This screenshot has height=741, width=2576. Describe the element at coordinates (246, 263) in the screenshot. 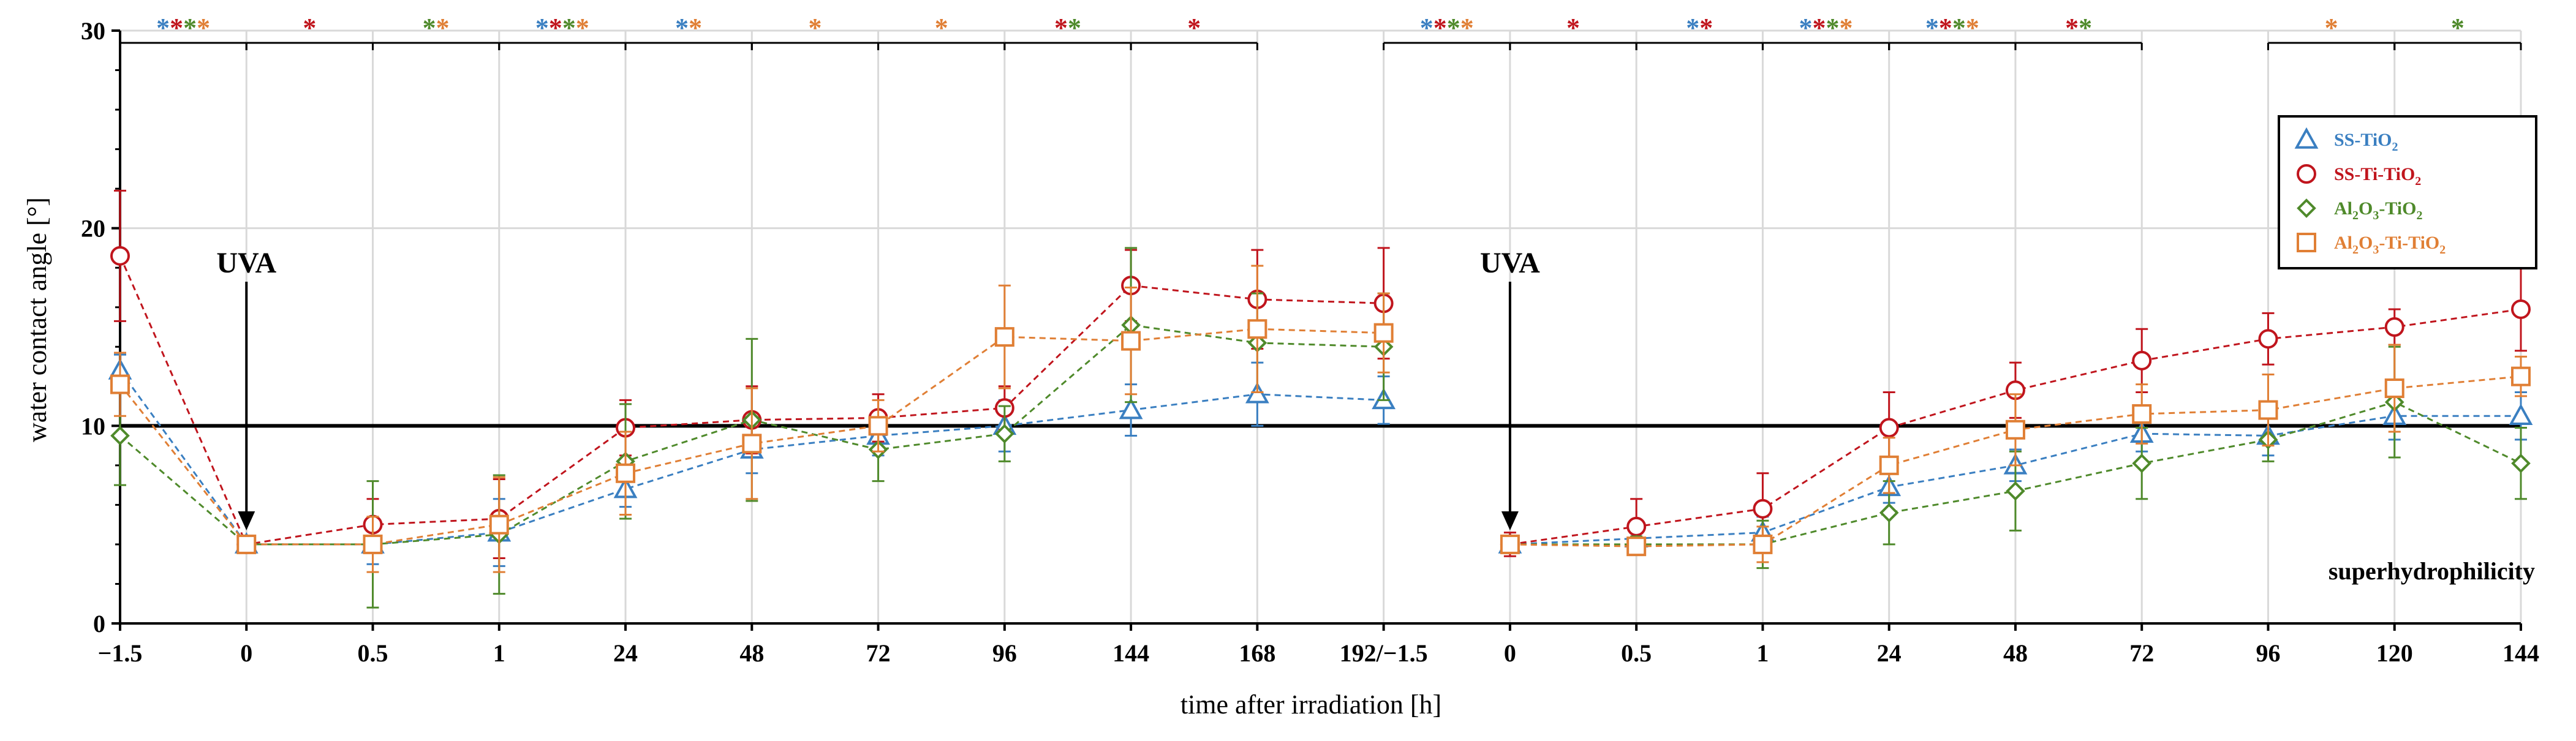

I see `uva-label: UVA` at that location.